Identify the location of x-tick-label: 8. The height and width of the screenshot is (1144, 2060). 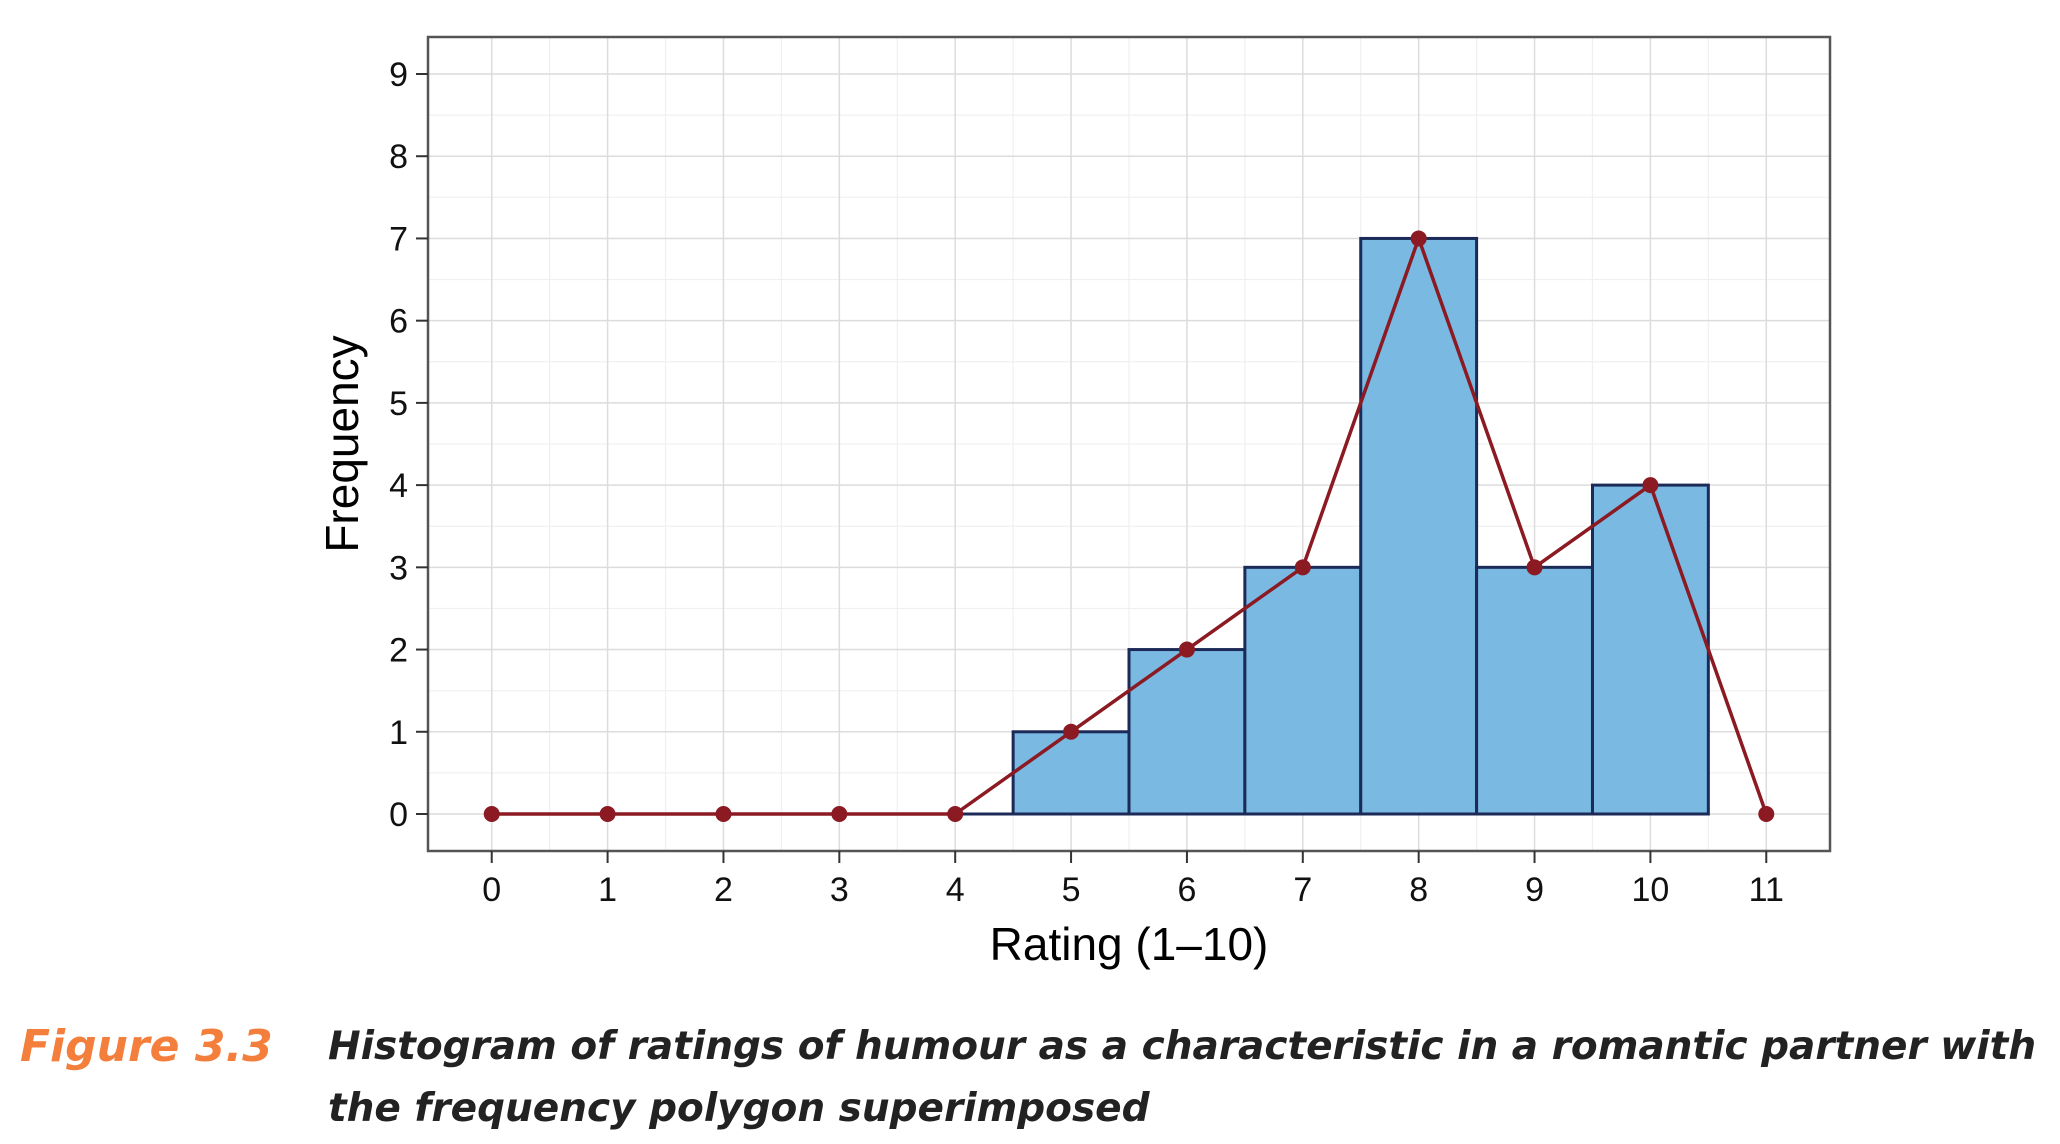
(1418, 890).